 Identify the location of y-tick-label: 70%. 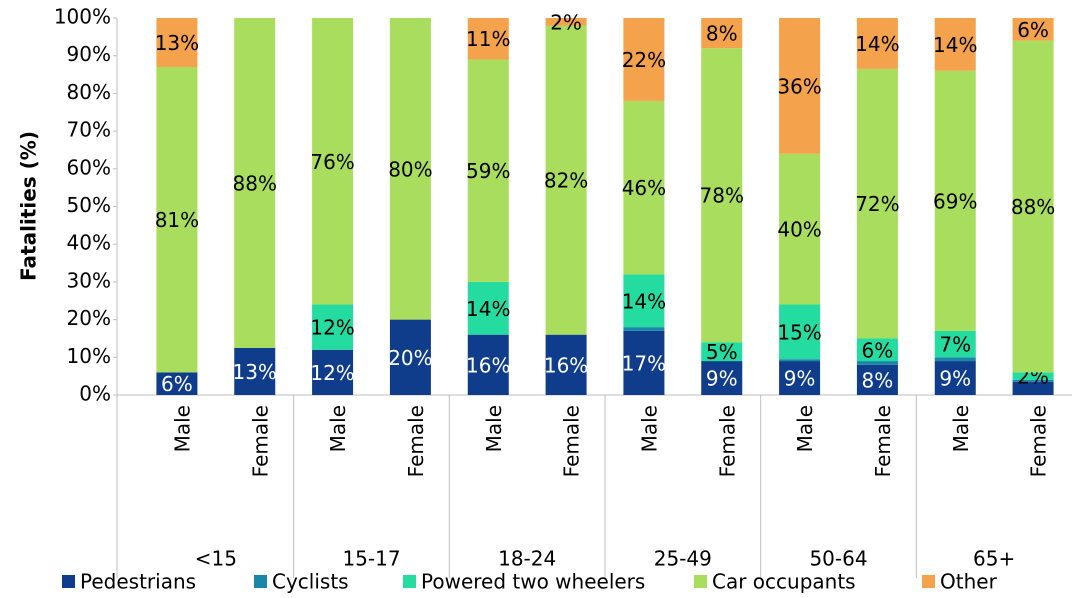
(89, 130).